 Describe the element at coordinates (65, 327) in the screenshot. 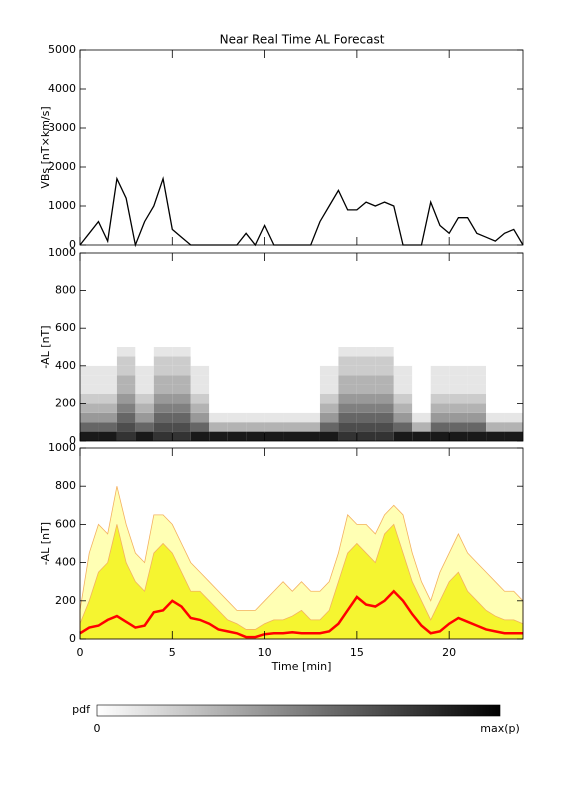

I see `y-tick-label: 600` at that location.